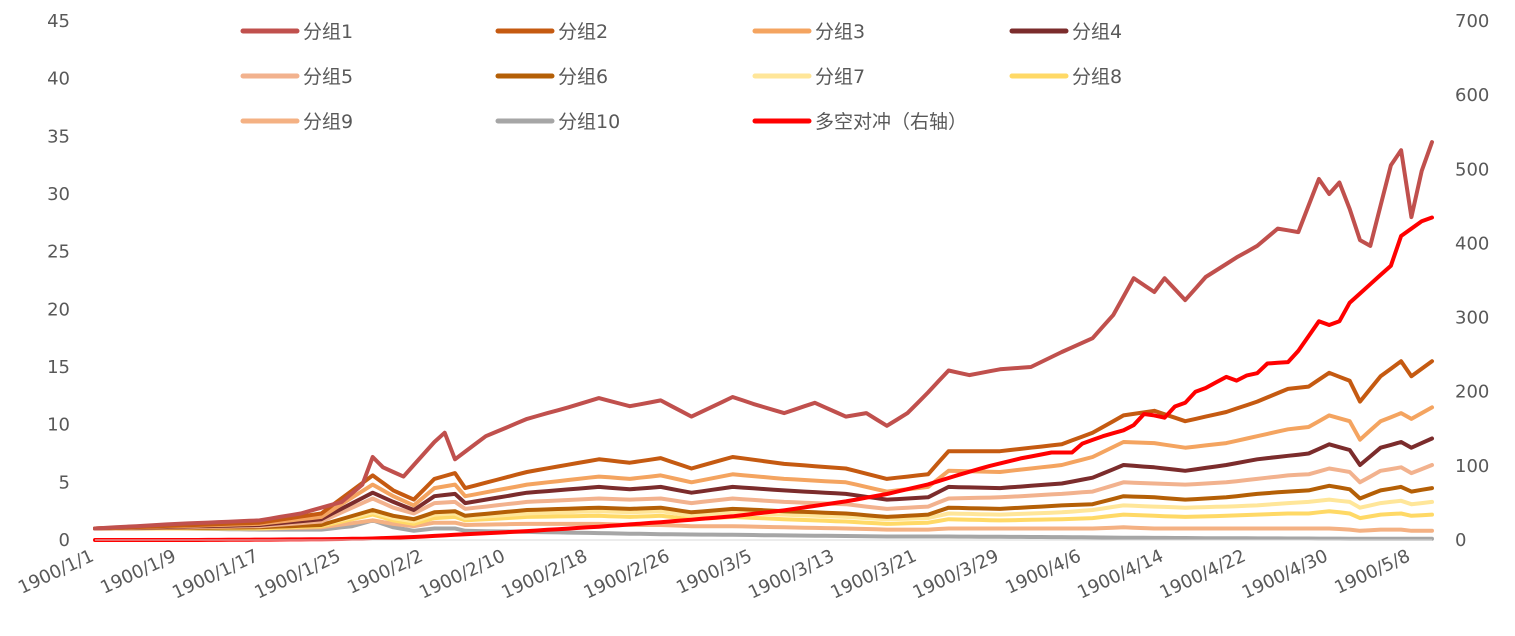 Image resolution: width=1515 pixels, height=636 pixels. Describe the element at coordinates (891, 122) in the screenshot. I see `legend-label: 多空对冲（右轴）` at that location.